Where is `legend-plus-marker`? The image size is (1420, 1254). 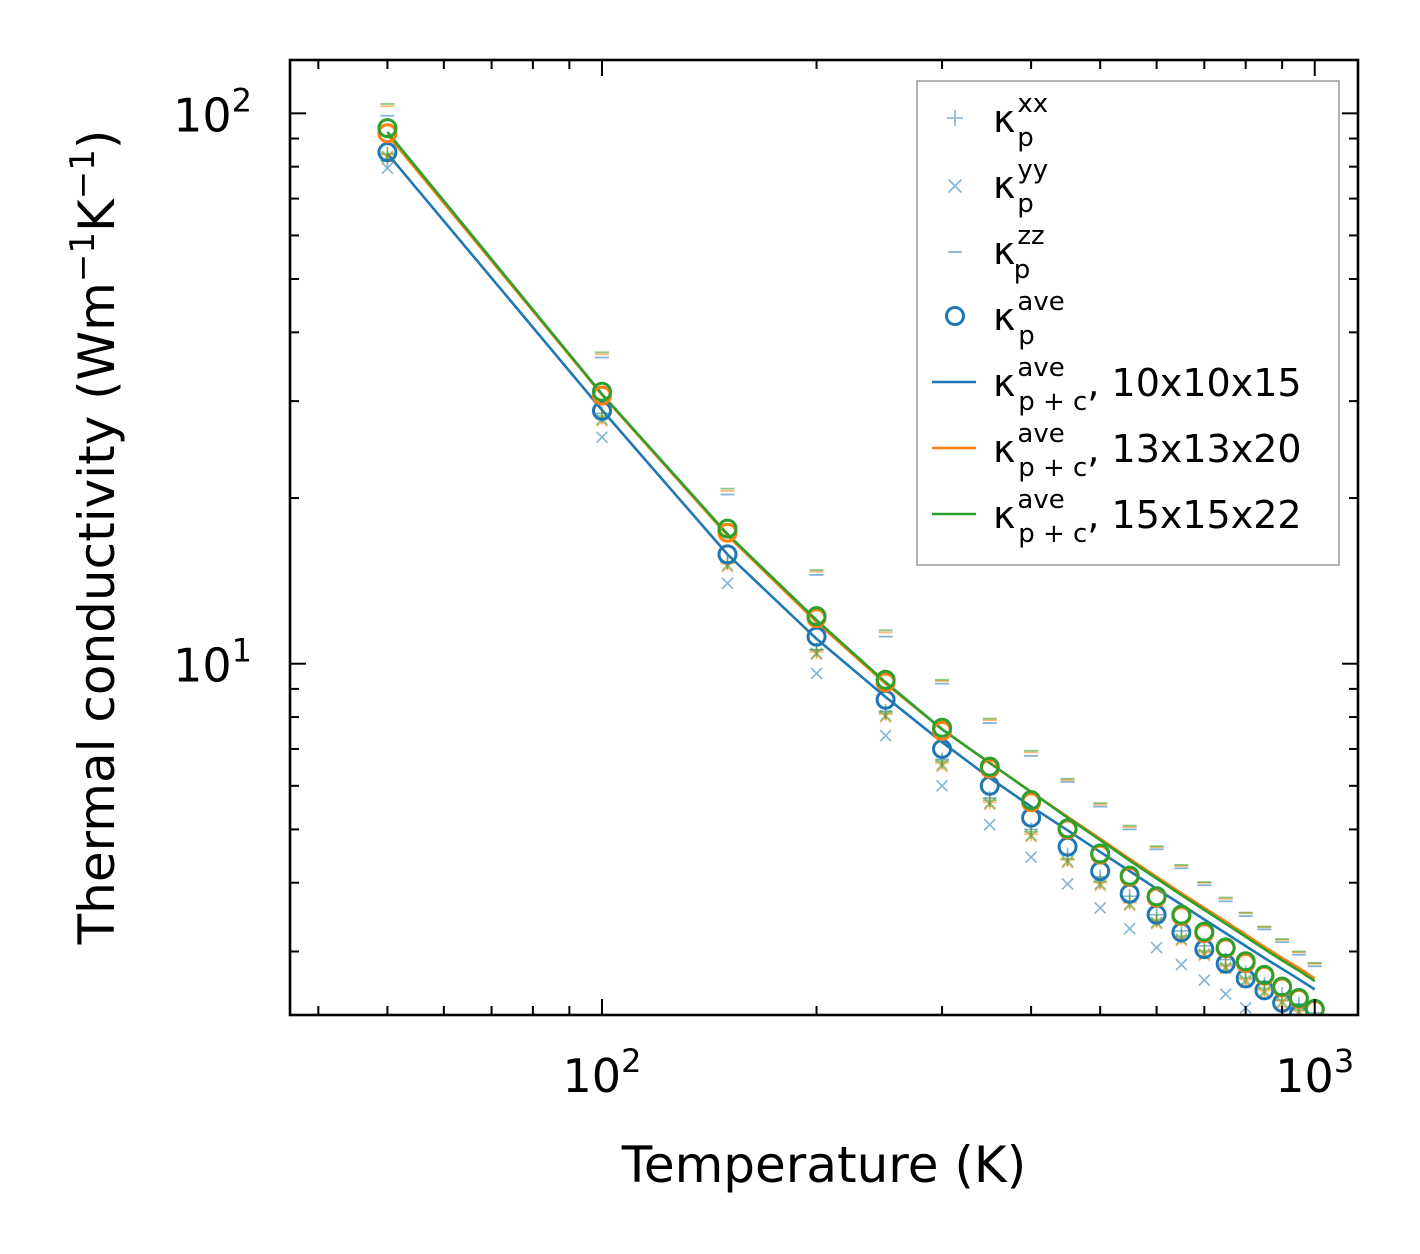 legend-plus-marker is located at coordinates (955, 118).